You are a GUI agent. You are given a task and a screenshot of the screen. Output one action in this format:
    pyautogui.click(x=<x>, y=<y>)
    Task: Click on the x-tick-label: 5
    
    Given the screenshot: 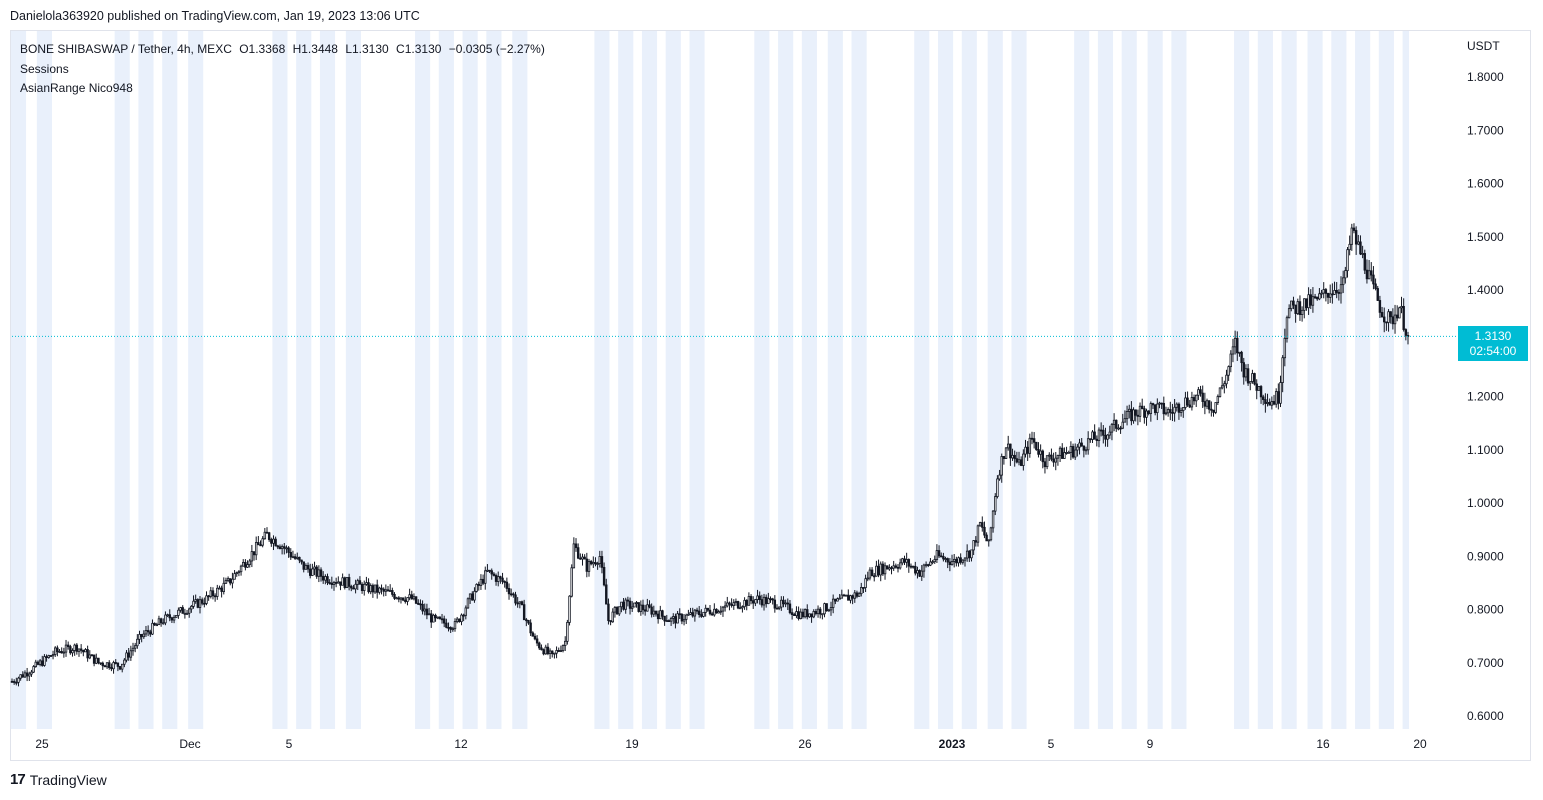 What is the action you would take?
    pyautogui.click(x=1051, y=744)
    